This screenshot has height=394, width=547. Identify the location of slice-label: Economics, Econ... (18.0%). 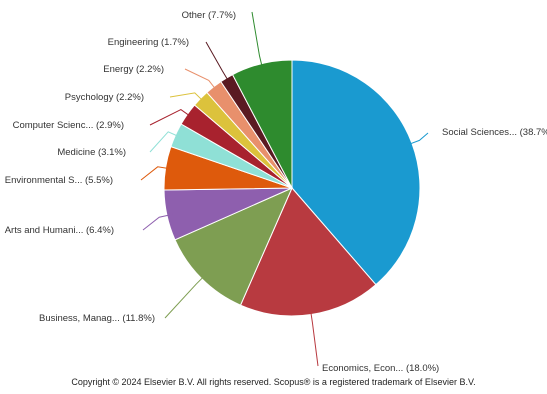
(380, 368).